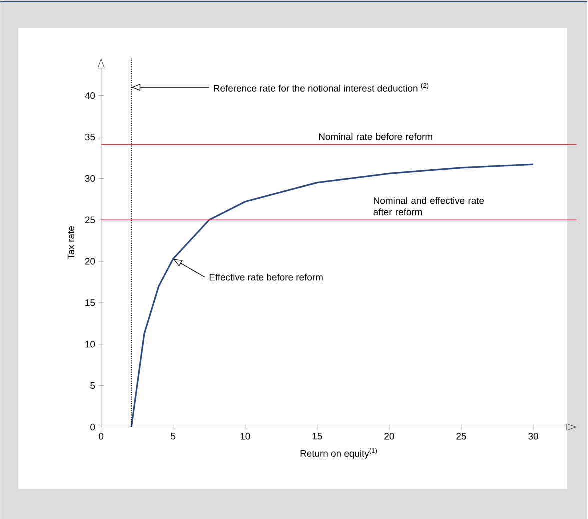 Image resolution: width=588 pixels, height=519 pixels. I want to click on y-tick-label: 10, so click(91, 344).